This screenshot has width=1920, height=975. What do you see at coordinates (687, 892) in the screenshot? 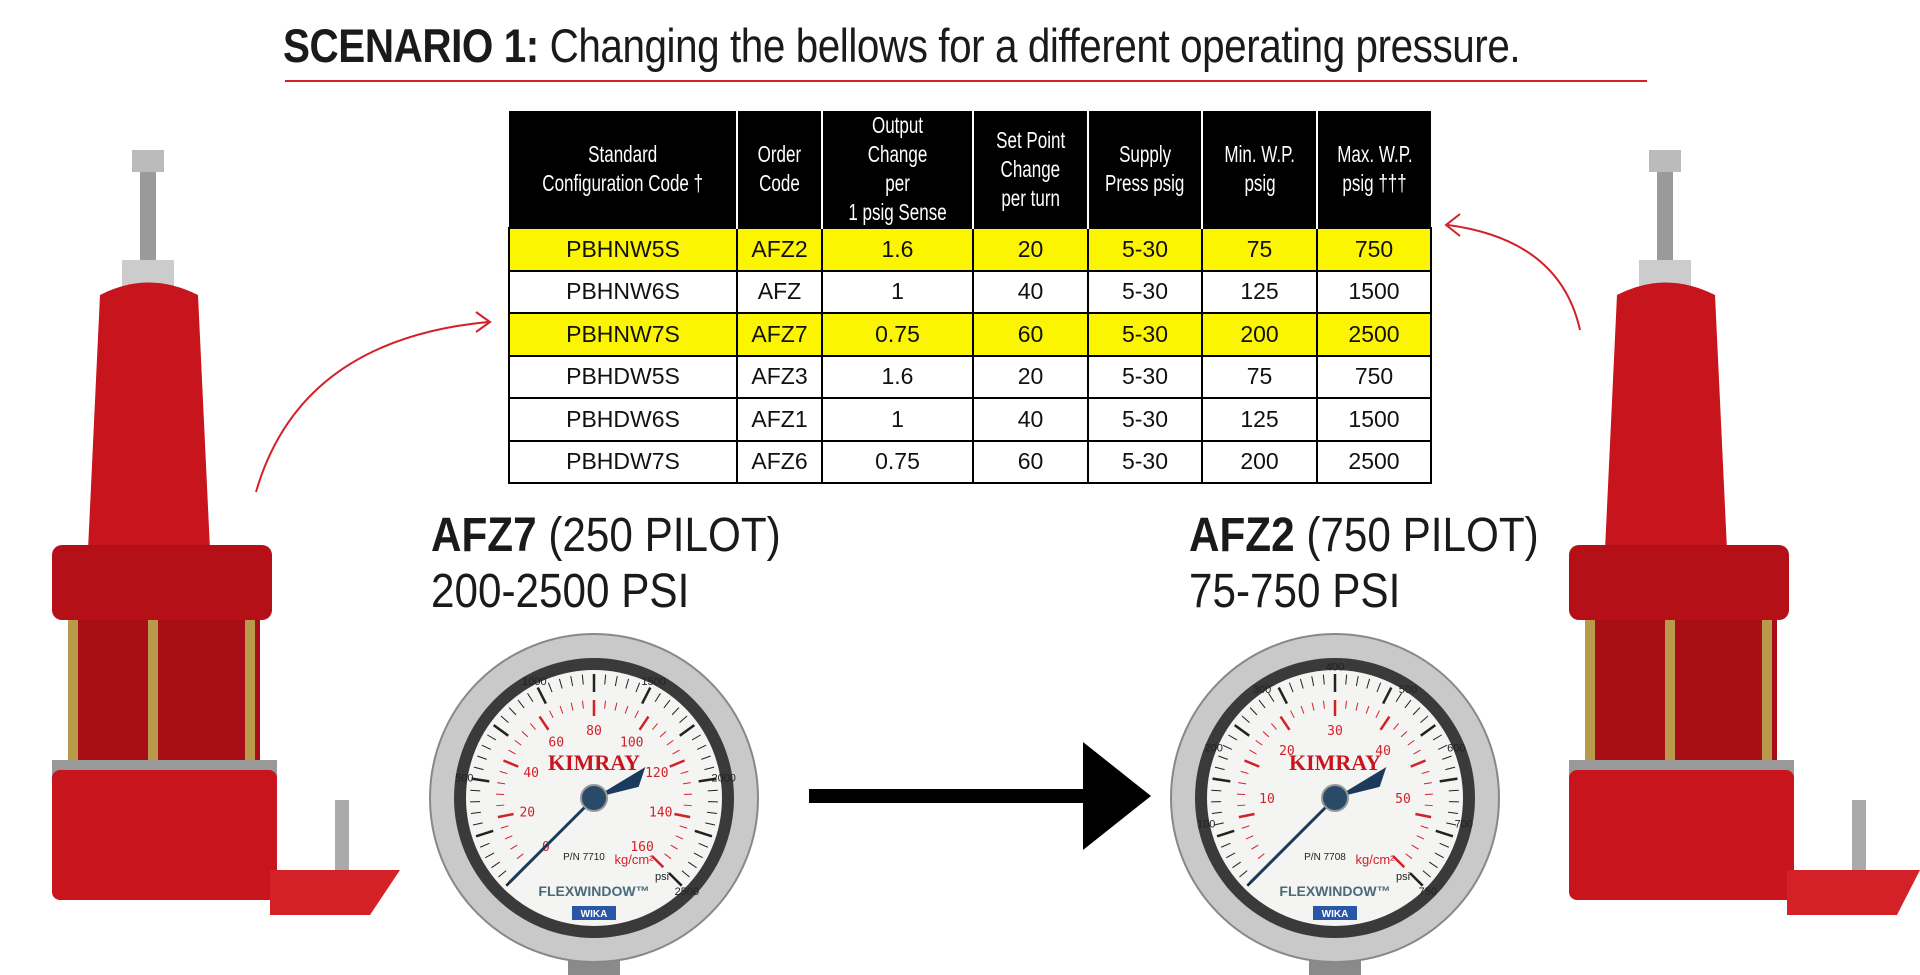
I see `psi-tick-label: 2500` at bounding box center [687, 892].